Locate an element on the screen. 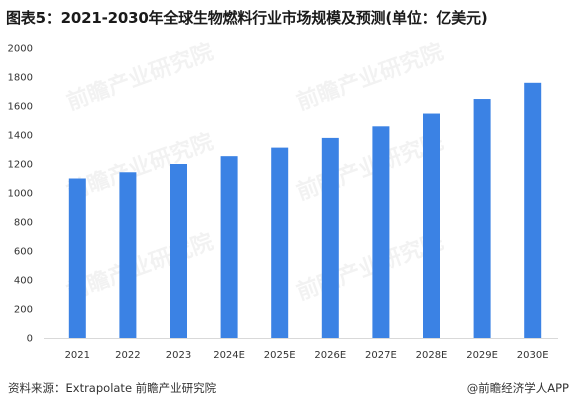  brand-credit: @前瞻经济学人APP is located at coordinates (517, 388).